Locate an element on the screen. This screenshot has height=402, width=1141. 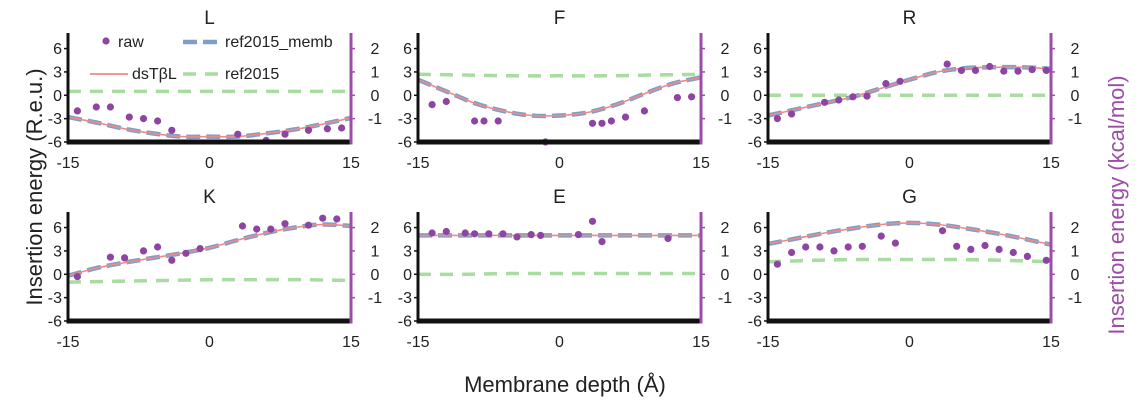
y-axis-label-left: Insertion energy (R.e.u.) is located at coordinates (34, 186).